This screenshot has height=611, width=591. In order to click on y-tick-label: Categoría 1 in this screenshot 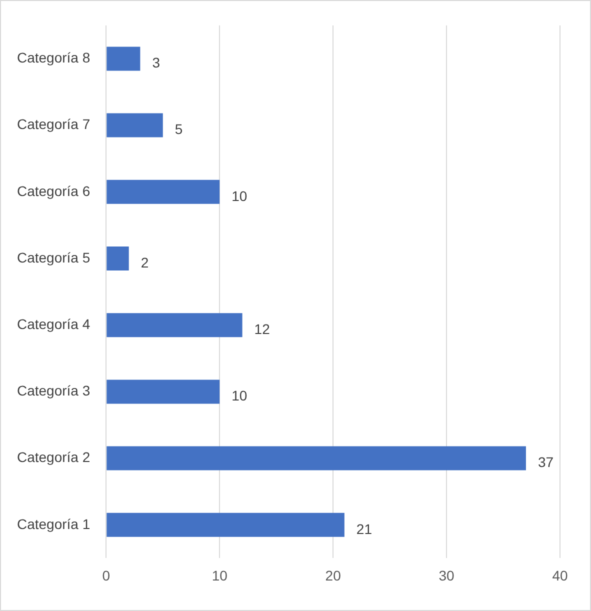, I will do `click(53, 524)`.